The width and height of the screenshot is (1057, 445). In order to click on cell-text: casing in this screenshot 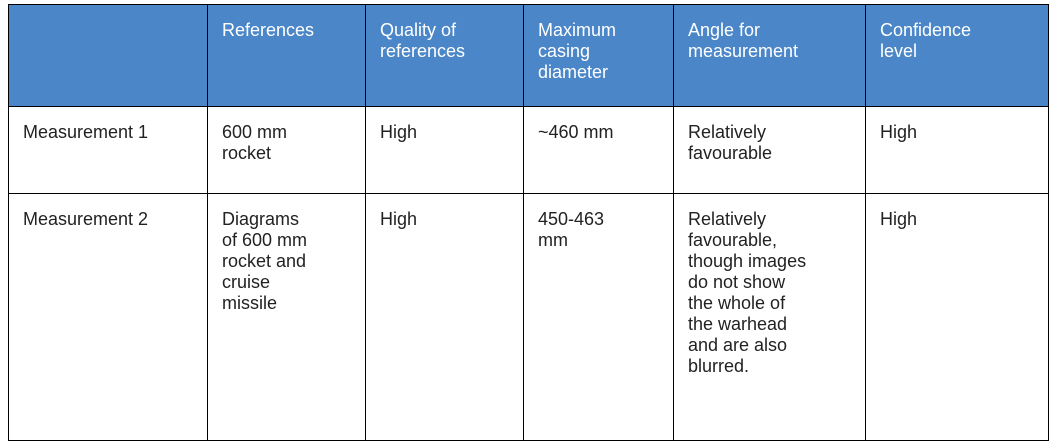, I will do `click(564, 51)`.